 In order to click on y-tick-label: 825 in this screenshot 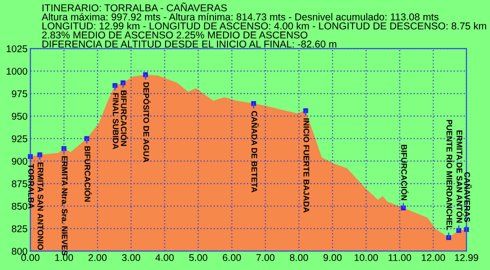, I will do `click(20, 228)`.